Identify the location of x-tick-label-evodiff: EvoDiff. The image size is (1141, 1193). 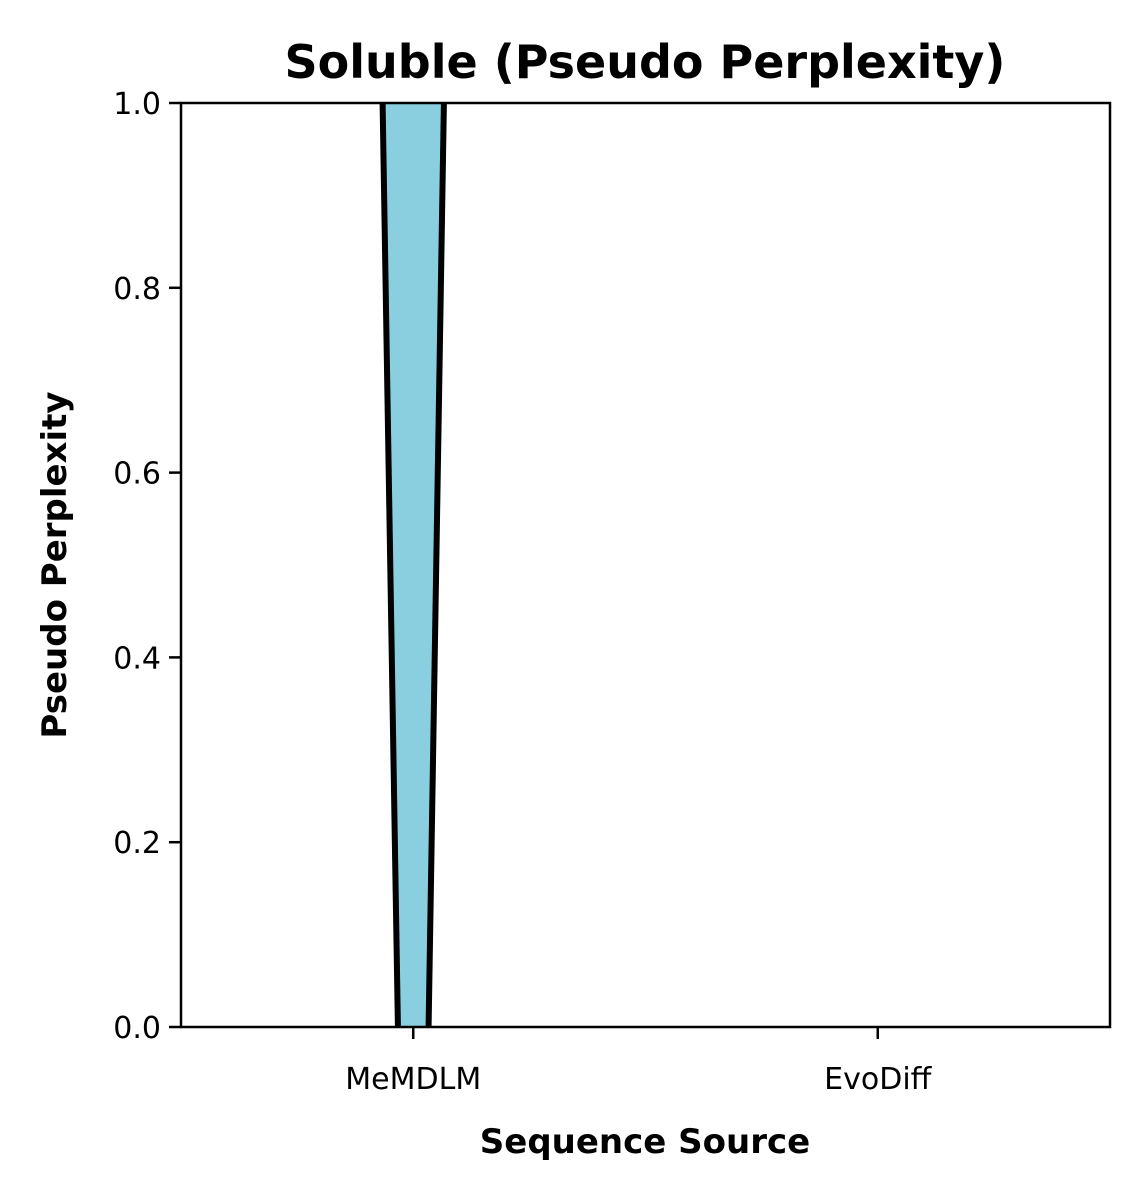
(878, 1079).